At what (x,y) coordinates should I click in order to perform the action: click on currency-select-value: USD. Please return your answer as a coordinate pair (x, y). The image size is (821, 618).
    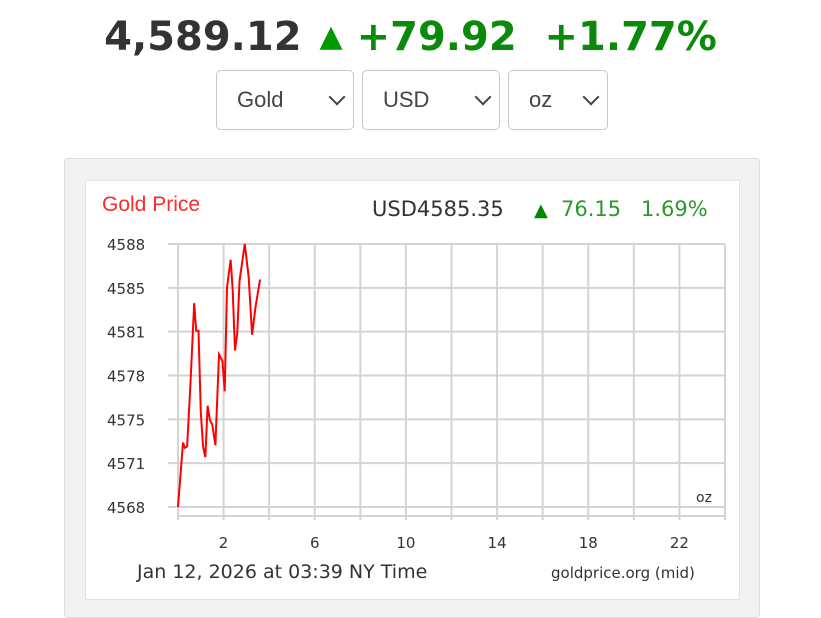
    Looking at the image, I should click on (406, 99).